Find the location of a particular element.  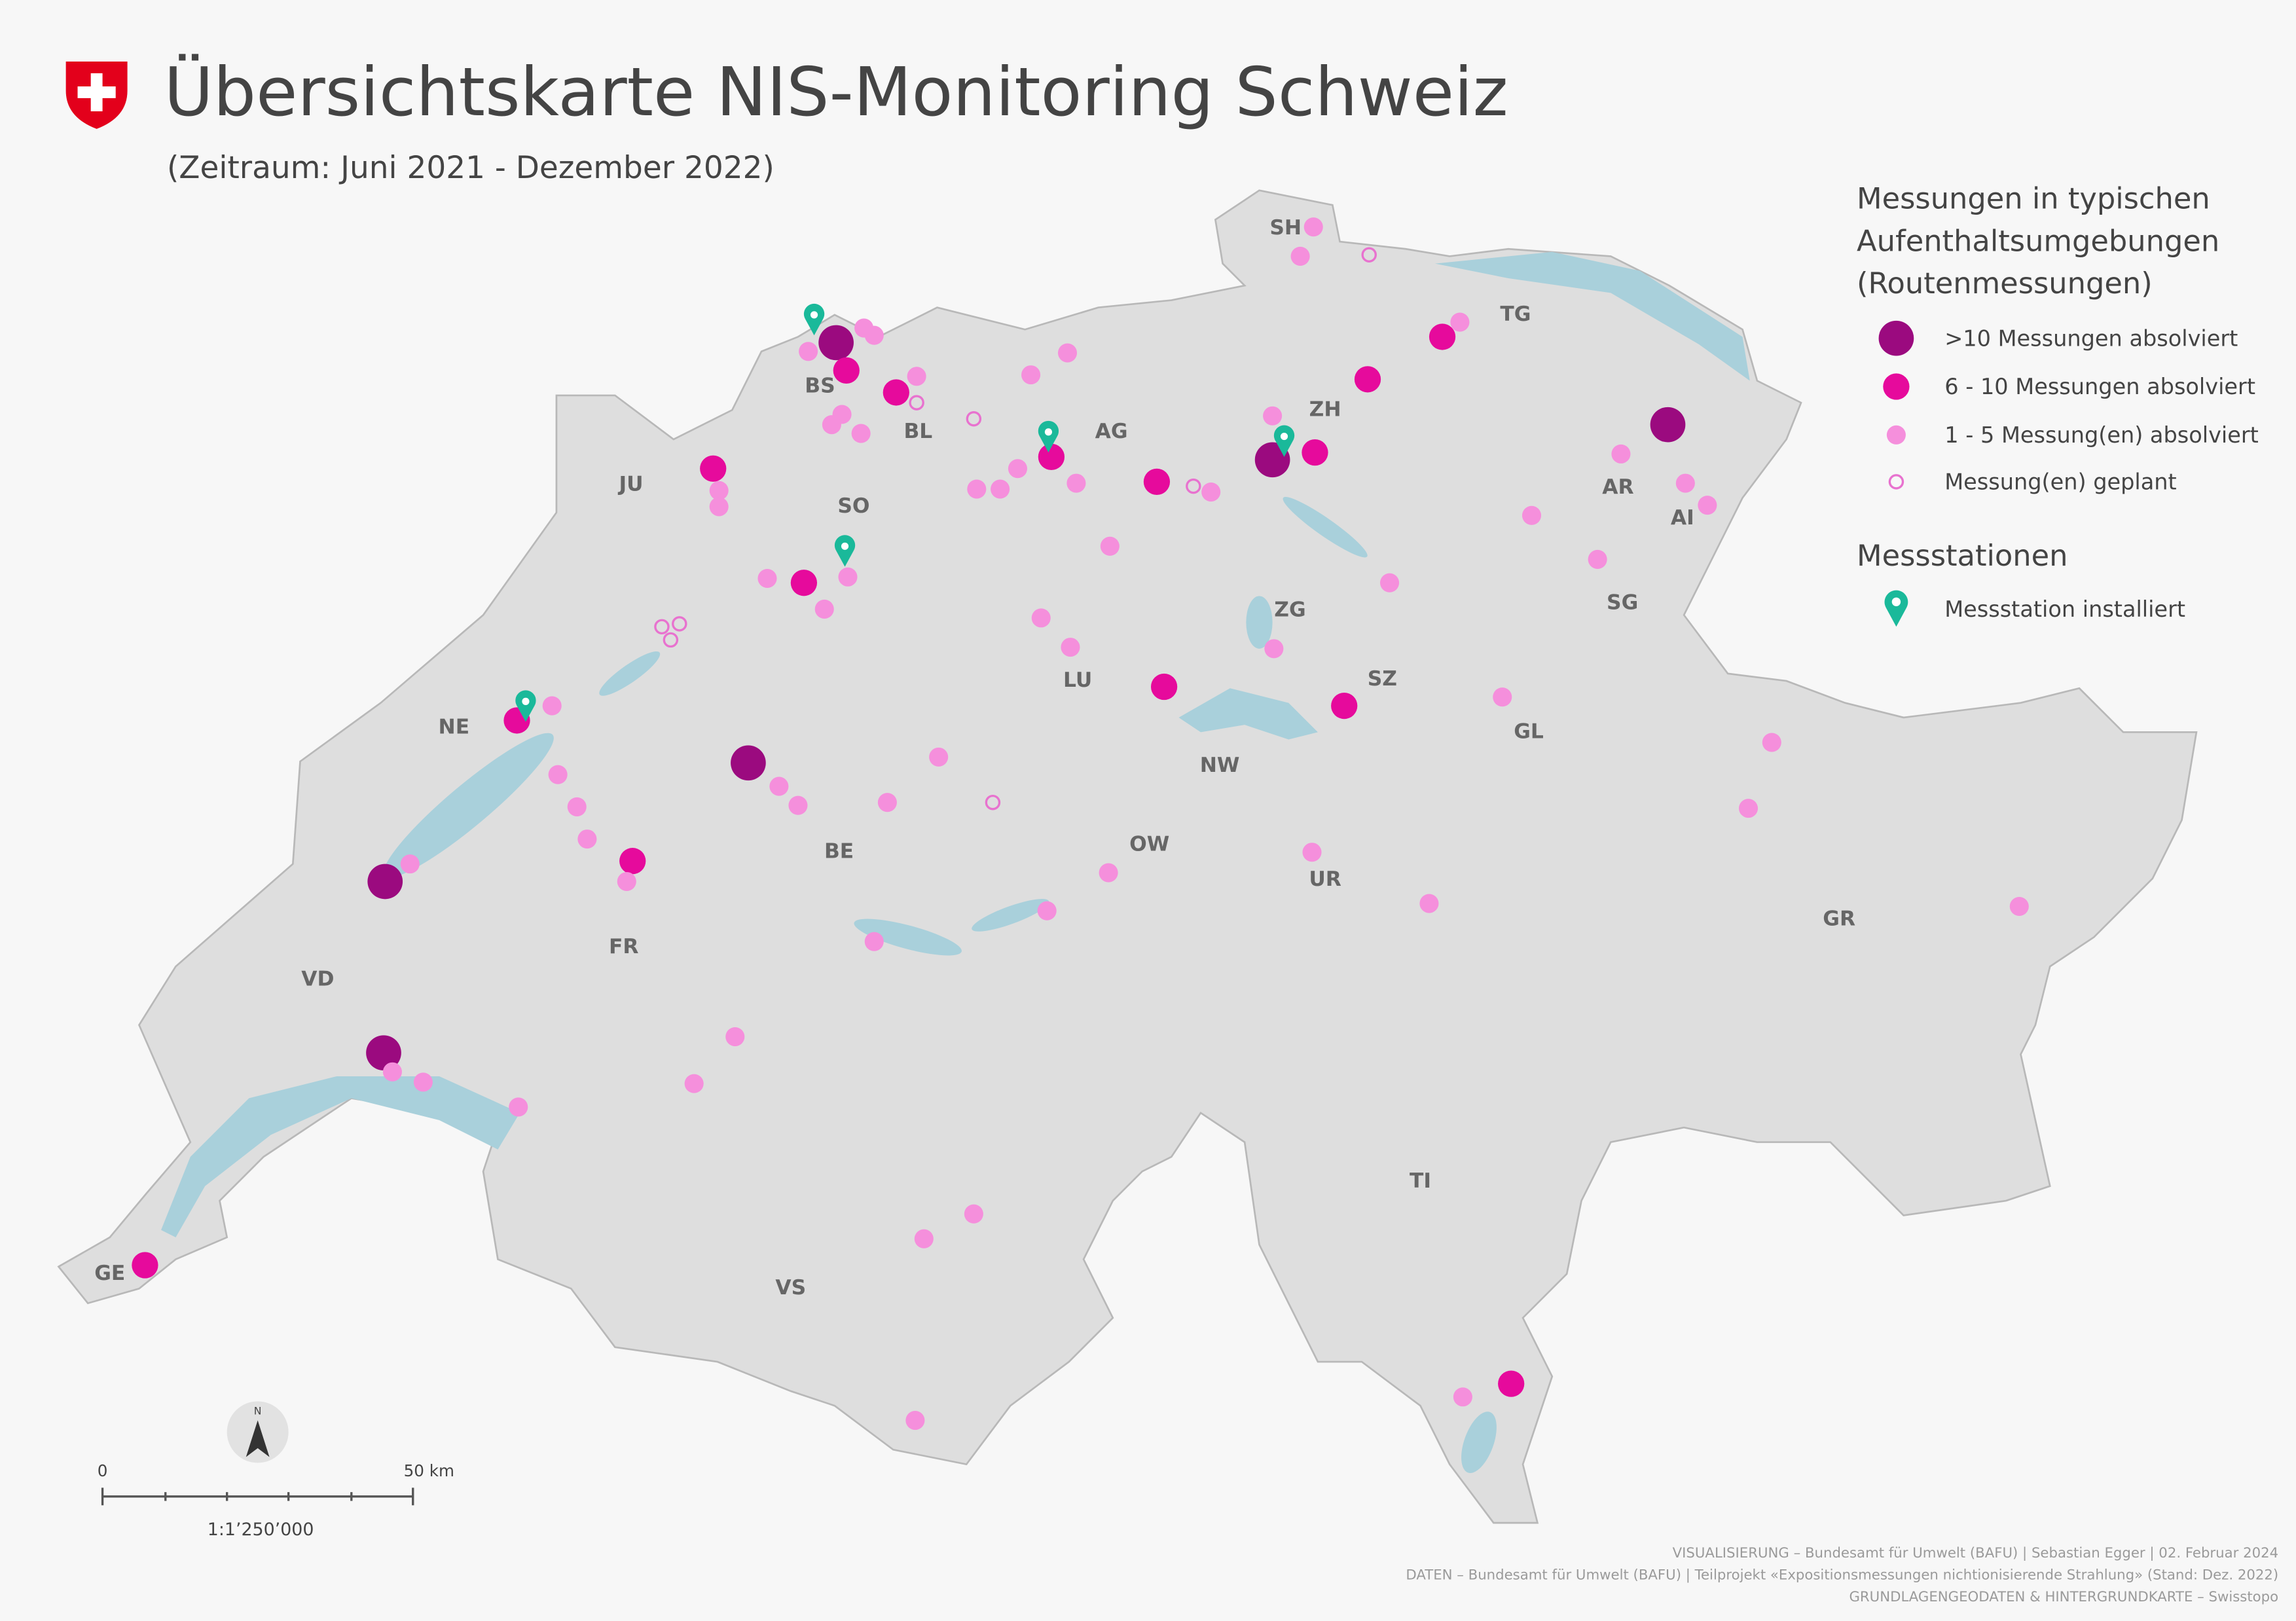

legend-item: >10 Messungen absolviert is located at coordinates (2091, 338).